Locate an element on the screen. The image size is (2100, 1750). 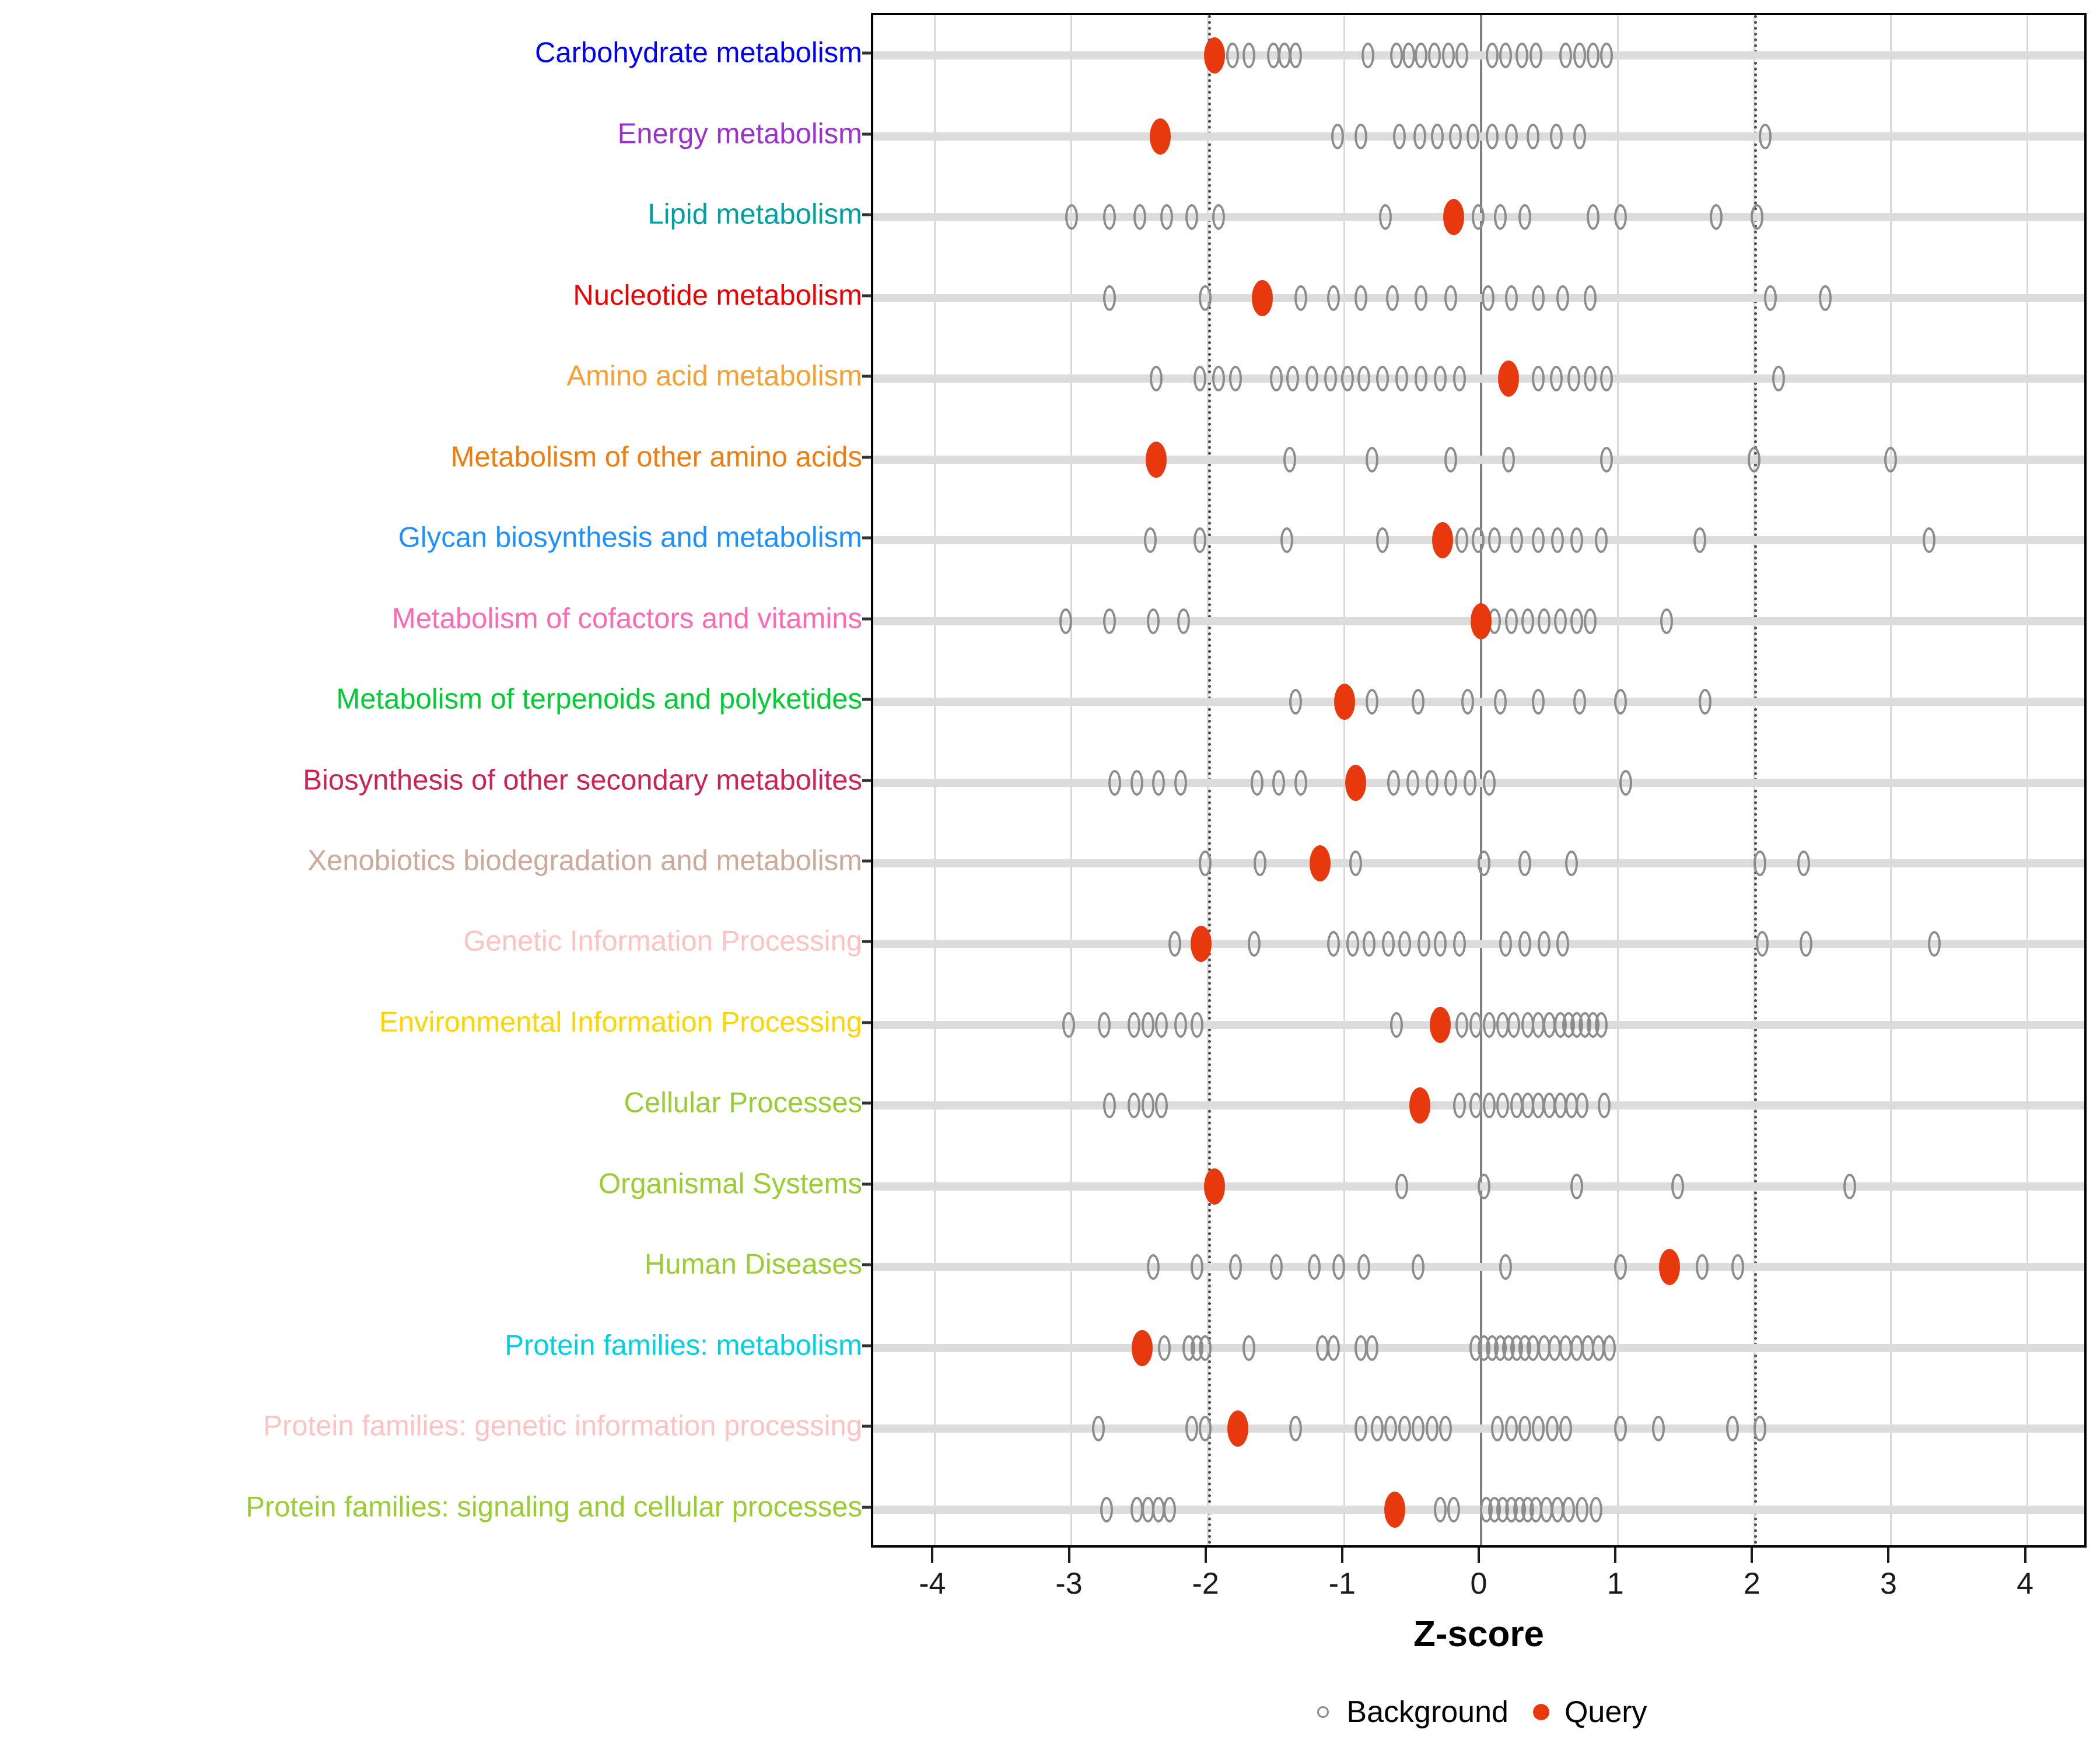
y-axis-label-11: Genetic Information Processing is located at coordinates (662, 941).